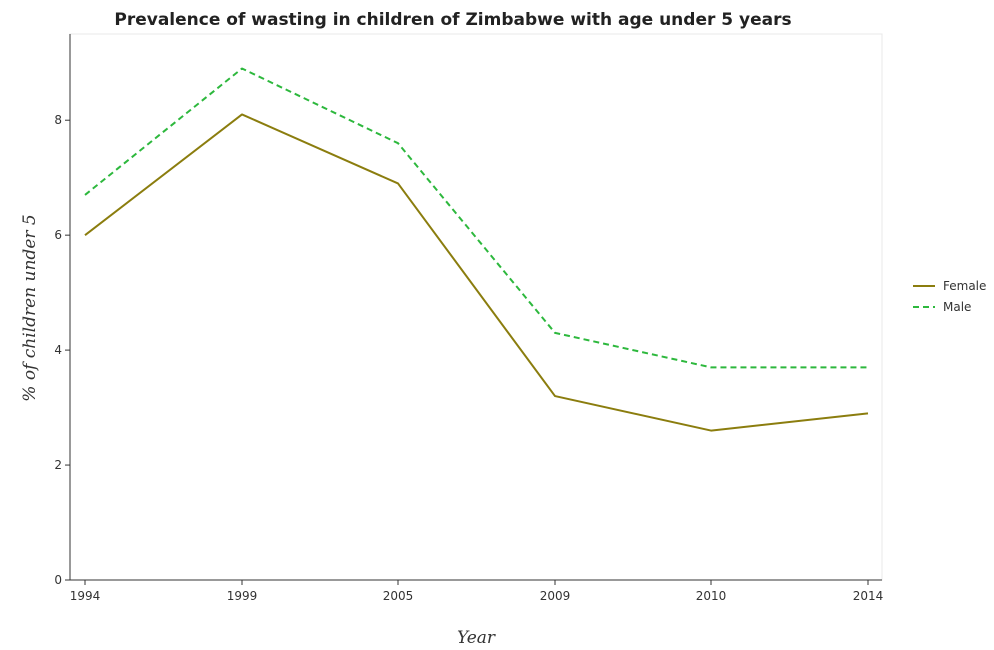  Describe the element at coordinates (398, 596) in the screenshot. I see `x-tick-label: 2005` at that location.